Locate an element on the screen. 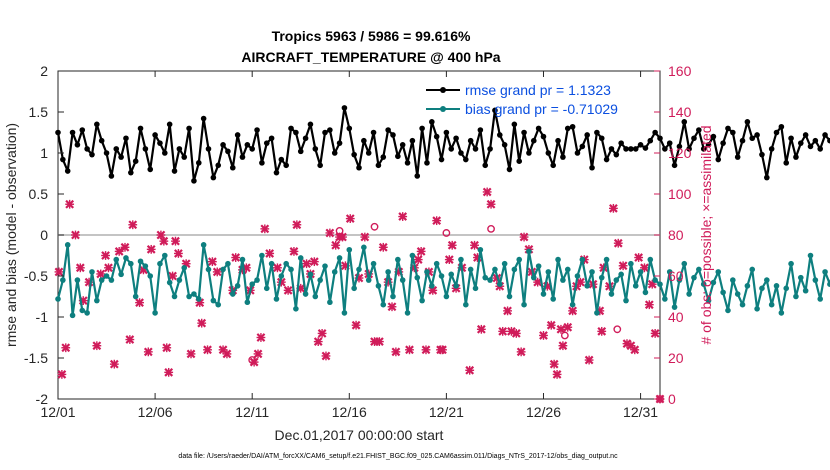 The height and width of the screenshot is (470, 830). y-right-tick-label: 120 is located at coordinates (680, 153).